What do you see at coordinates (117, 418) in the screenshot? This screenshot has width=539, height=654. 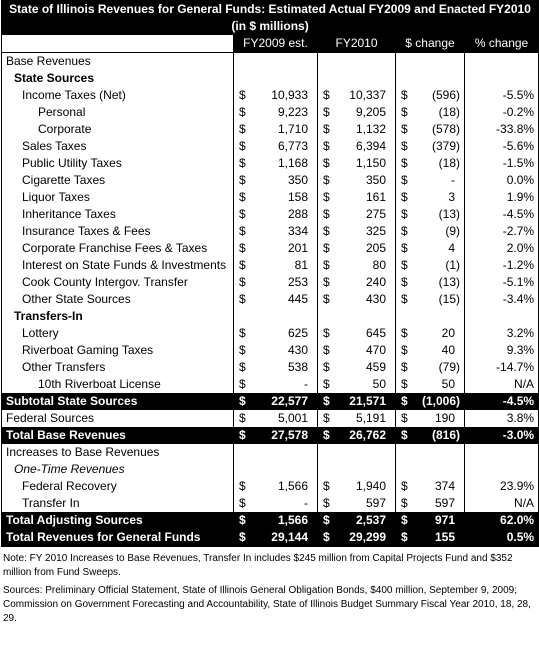 I see `row-label: Federal Sources` at bounding box center [117, 418].